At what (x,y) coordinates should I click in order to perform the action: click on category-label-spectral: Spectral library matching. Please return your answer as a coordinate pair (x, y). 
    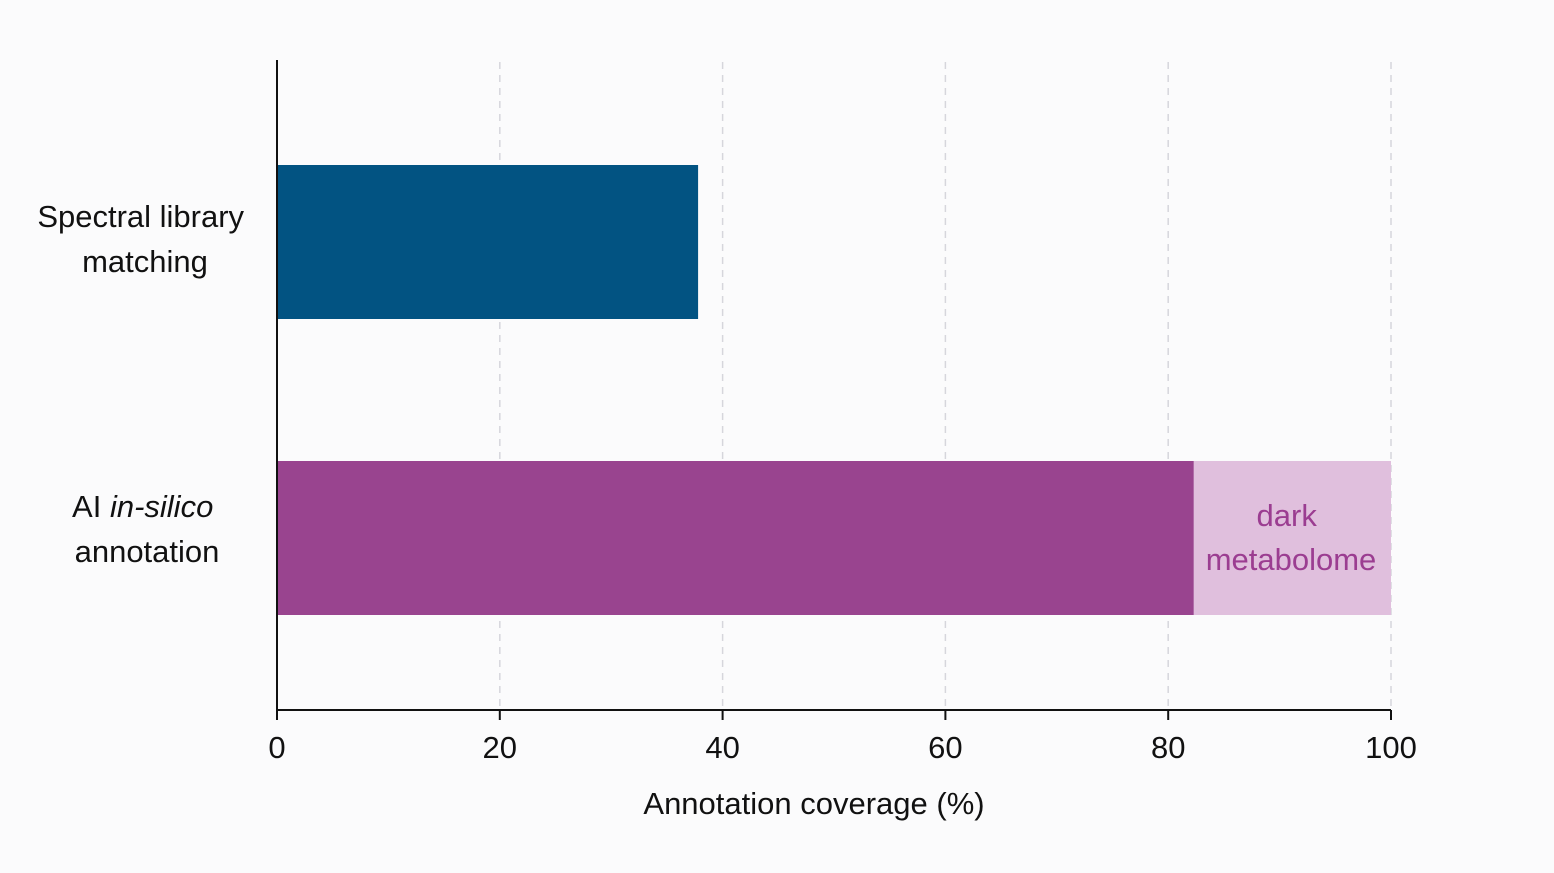
    Looking at the image, I should click on (144, 239).